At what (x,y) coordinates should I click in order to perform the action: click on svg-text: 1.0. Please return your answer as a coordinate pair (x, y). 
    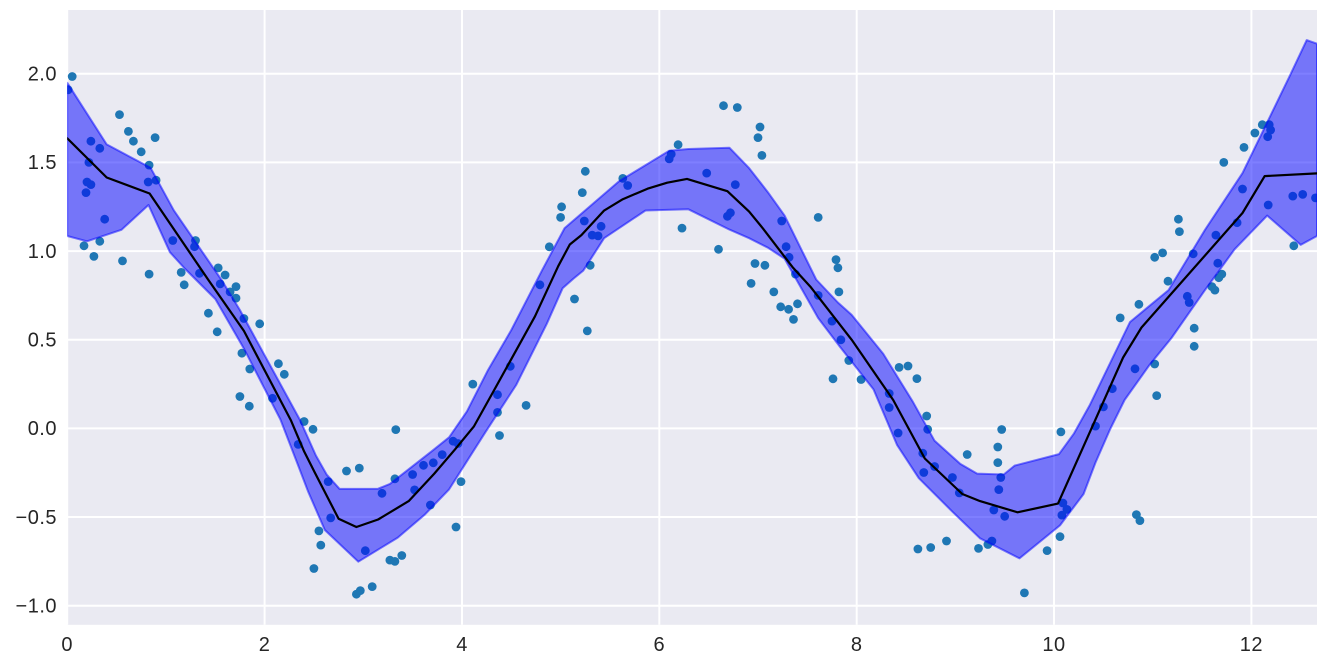
    Looking at the image, I should click on (42, 252).